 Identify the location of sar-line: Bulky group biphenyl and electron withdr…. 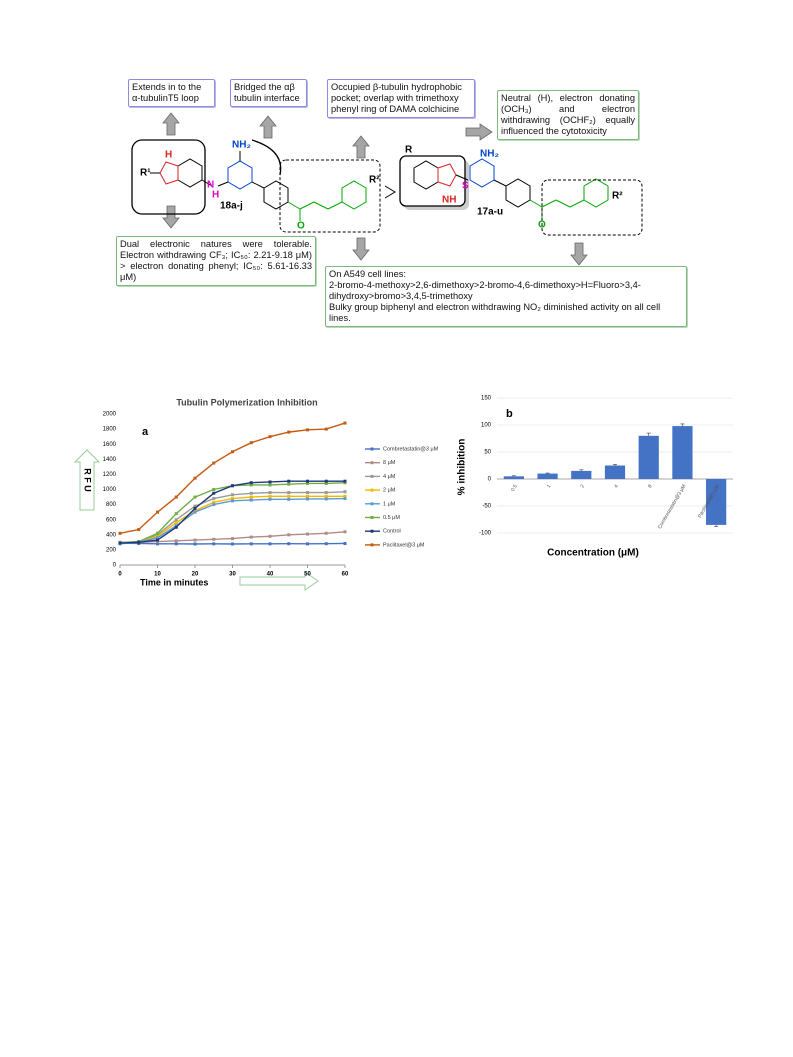
(495, 312).